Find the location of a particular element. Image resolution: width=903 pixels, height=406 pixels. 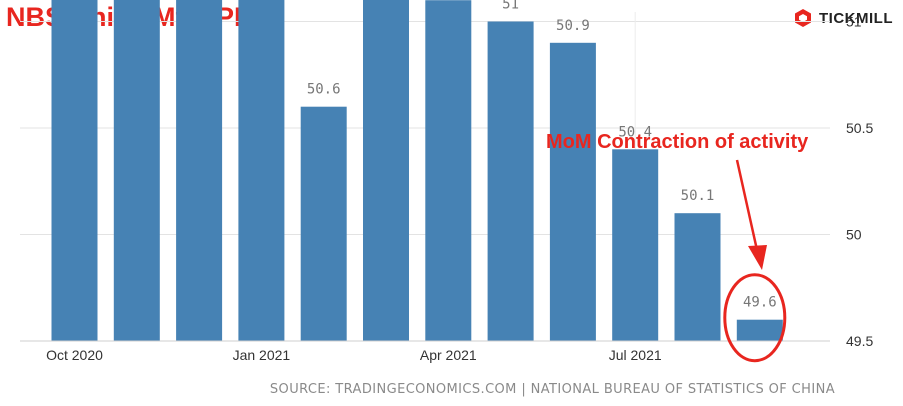

bar-value-label: 50.1 is located at coordinates (698, 196).